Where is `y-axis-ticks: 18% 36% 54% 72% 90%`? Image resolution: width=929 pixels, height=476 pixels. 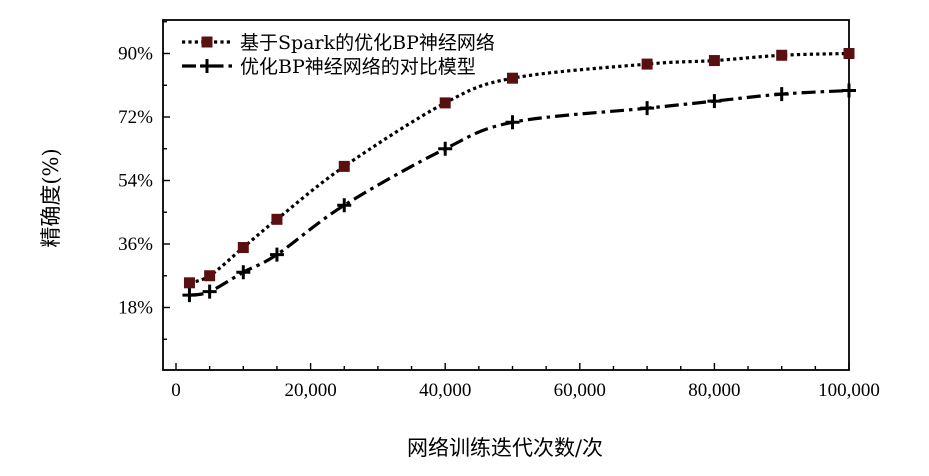 y-axis-ticks: 18% 36% 54% 72% 90% is located at coordinates (144, 180).